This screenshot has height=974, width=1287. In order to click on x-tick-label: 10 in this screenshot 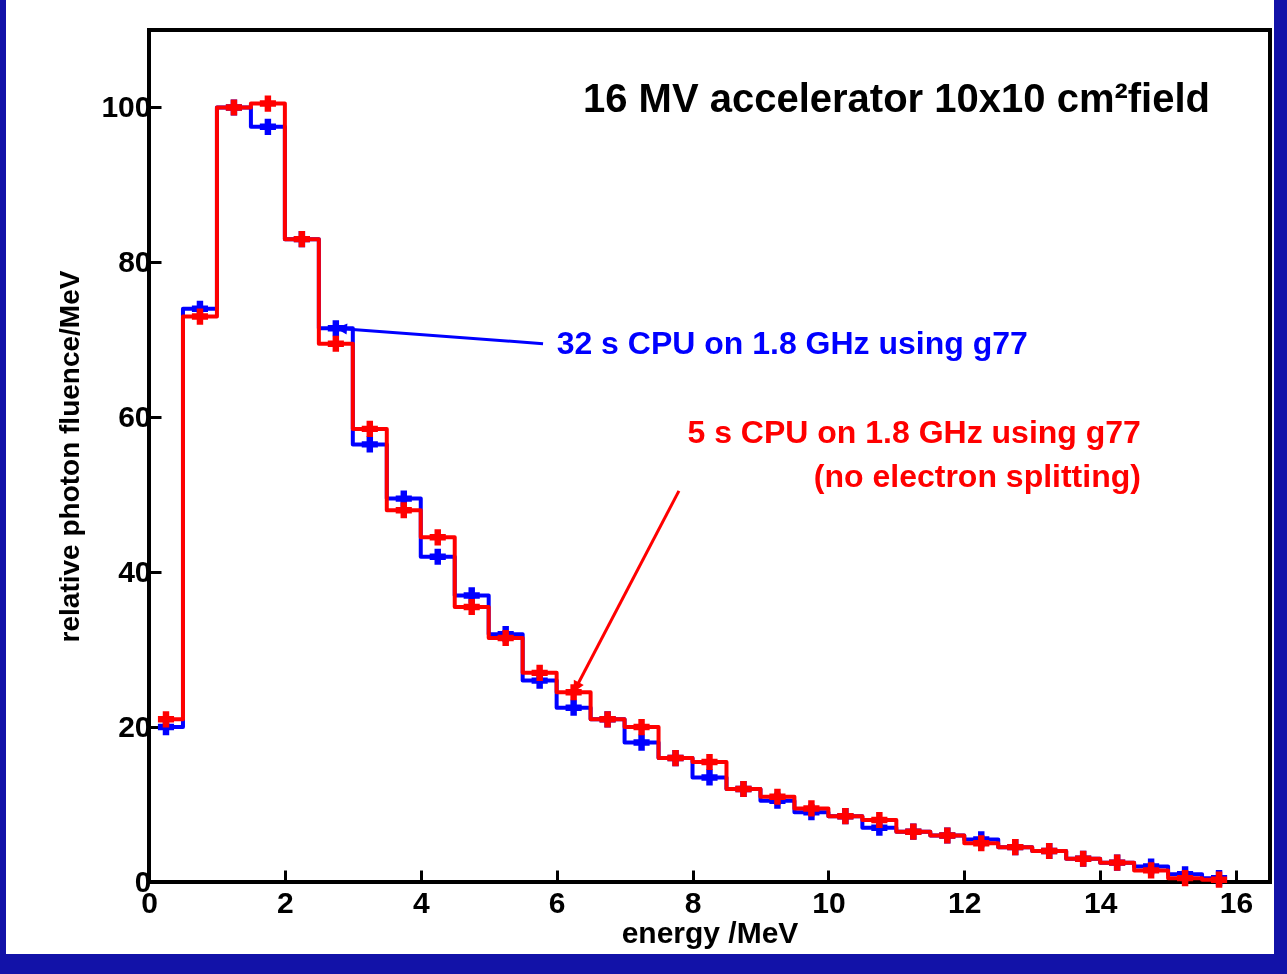, I will do `click(829, 902)`.